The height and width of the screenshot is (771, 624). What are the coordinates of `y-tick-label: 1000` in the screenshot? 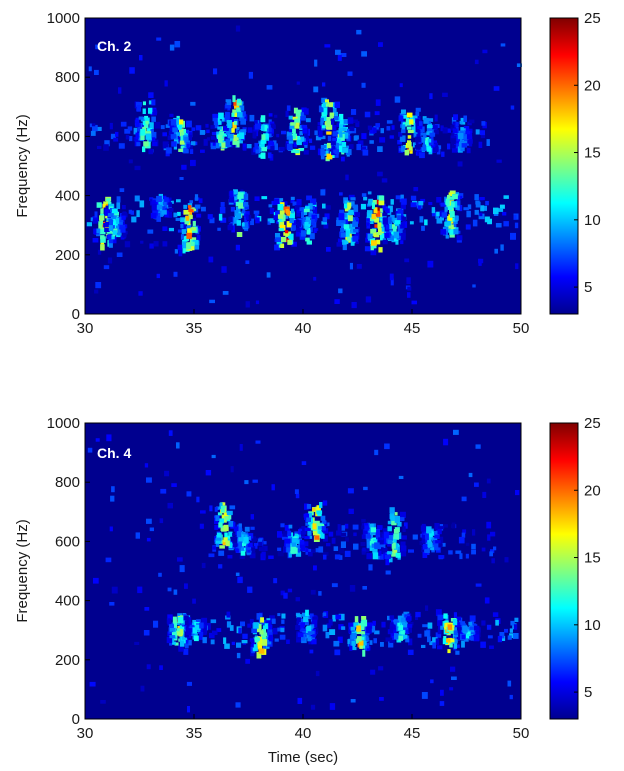 It's located at (63, 423).